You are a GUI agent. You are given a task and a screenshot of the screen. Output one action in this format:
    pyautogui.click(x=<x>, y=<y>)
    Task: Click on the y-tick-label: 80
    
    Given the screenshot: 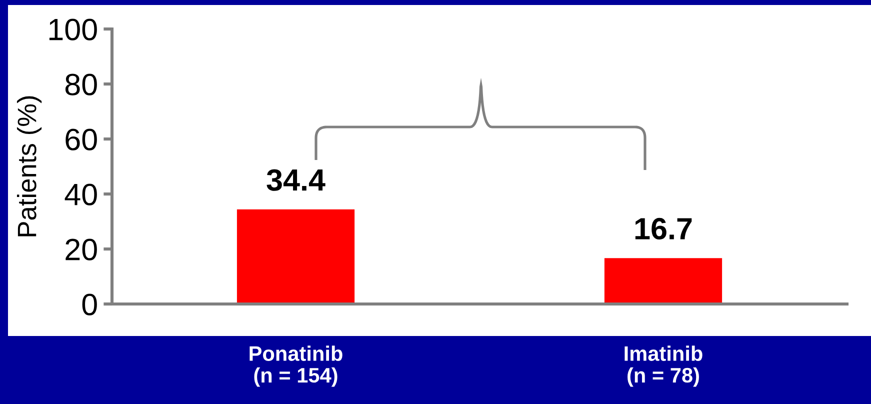 What is the action you would take?
    pyautogui.click(x=81, y=85)
    